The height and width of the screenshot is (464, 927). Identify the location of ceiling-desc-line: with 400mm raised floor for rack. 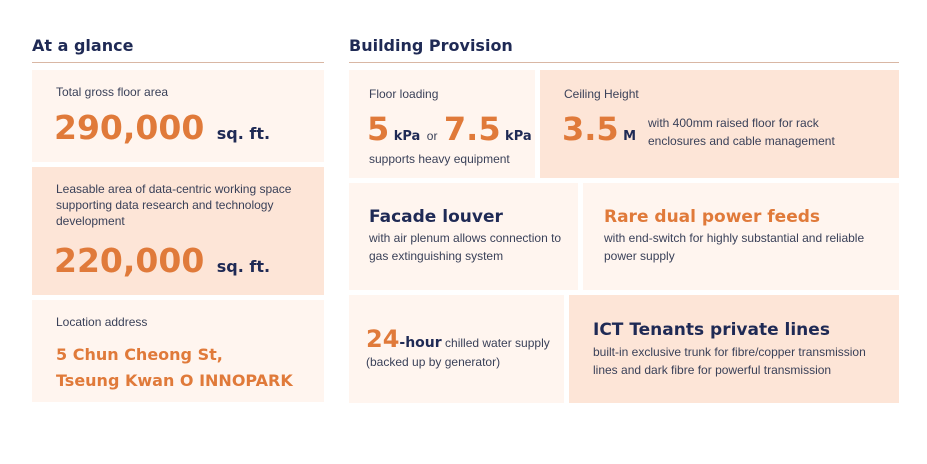
(733, 123).